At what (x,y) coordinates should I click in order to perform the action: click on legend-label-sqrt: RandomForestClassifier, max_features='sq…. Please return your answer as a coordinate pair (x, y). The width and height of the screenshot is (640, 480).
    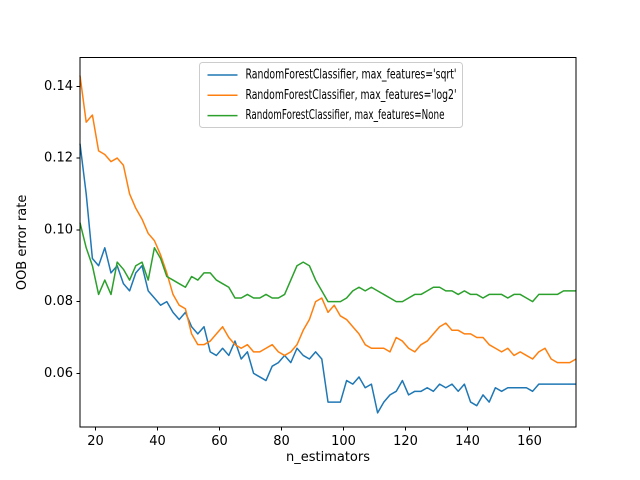
    Looking at the image, I should click on (351, 75).